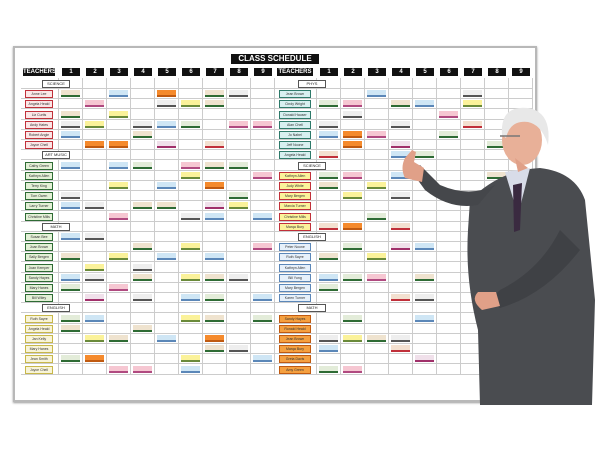 This screenshot has width=600, height=450. What do you see at coordinates (295, 349) in the screenshot?
I see `teacher-name: Marqa Bury` at bounding box center [295, 349].